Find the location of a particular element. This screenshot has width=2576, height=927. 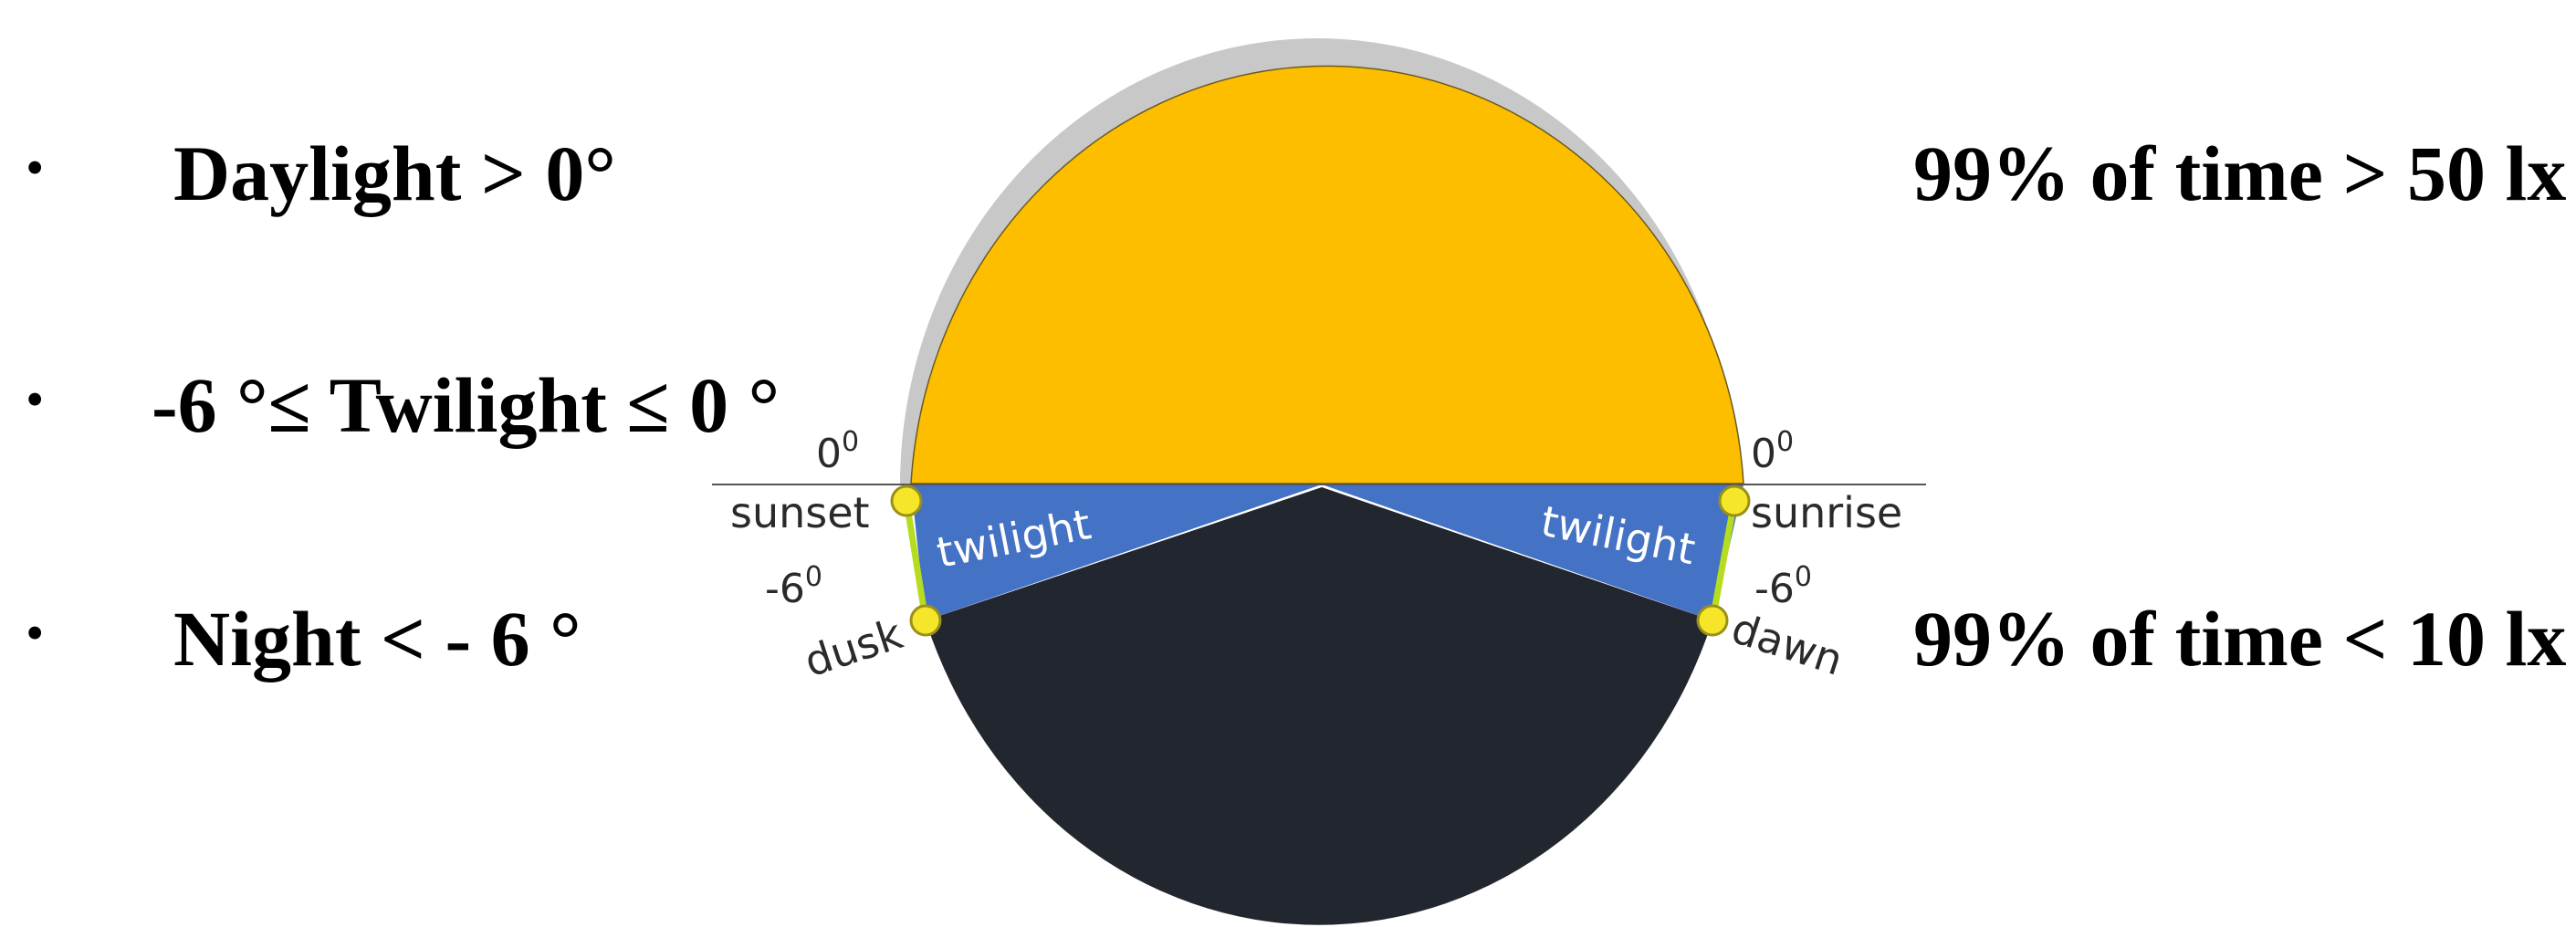

dusk-marker is located at coordinates (926, 620).